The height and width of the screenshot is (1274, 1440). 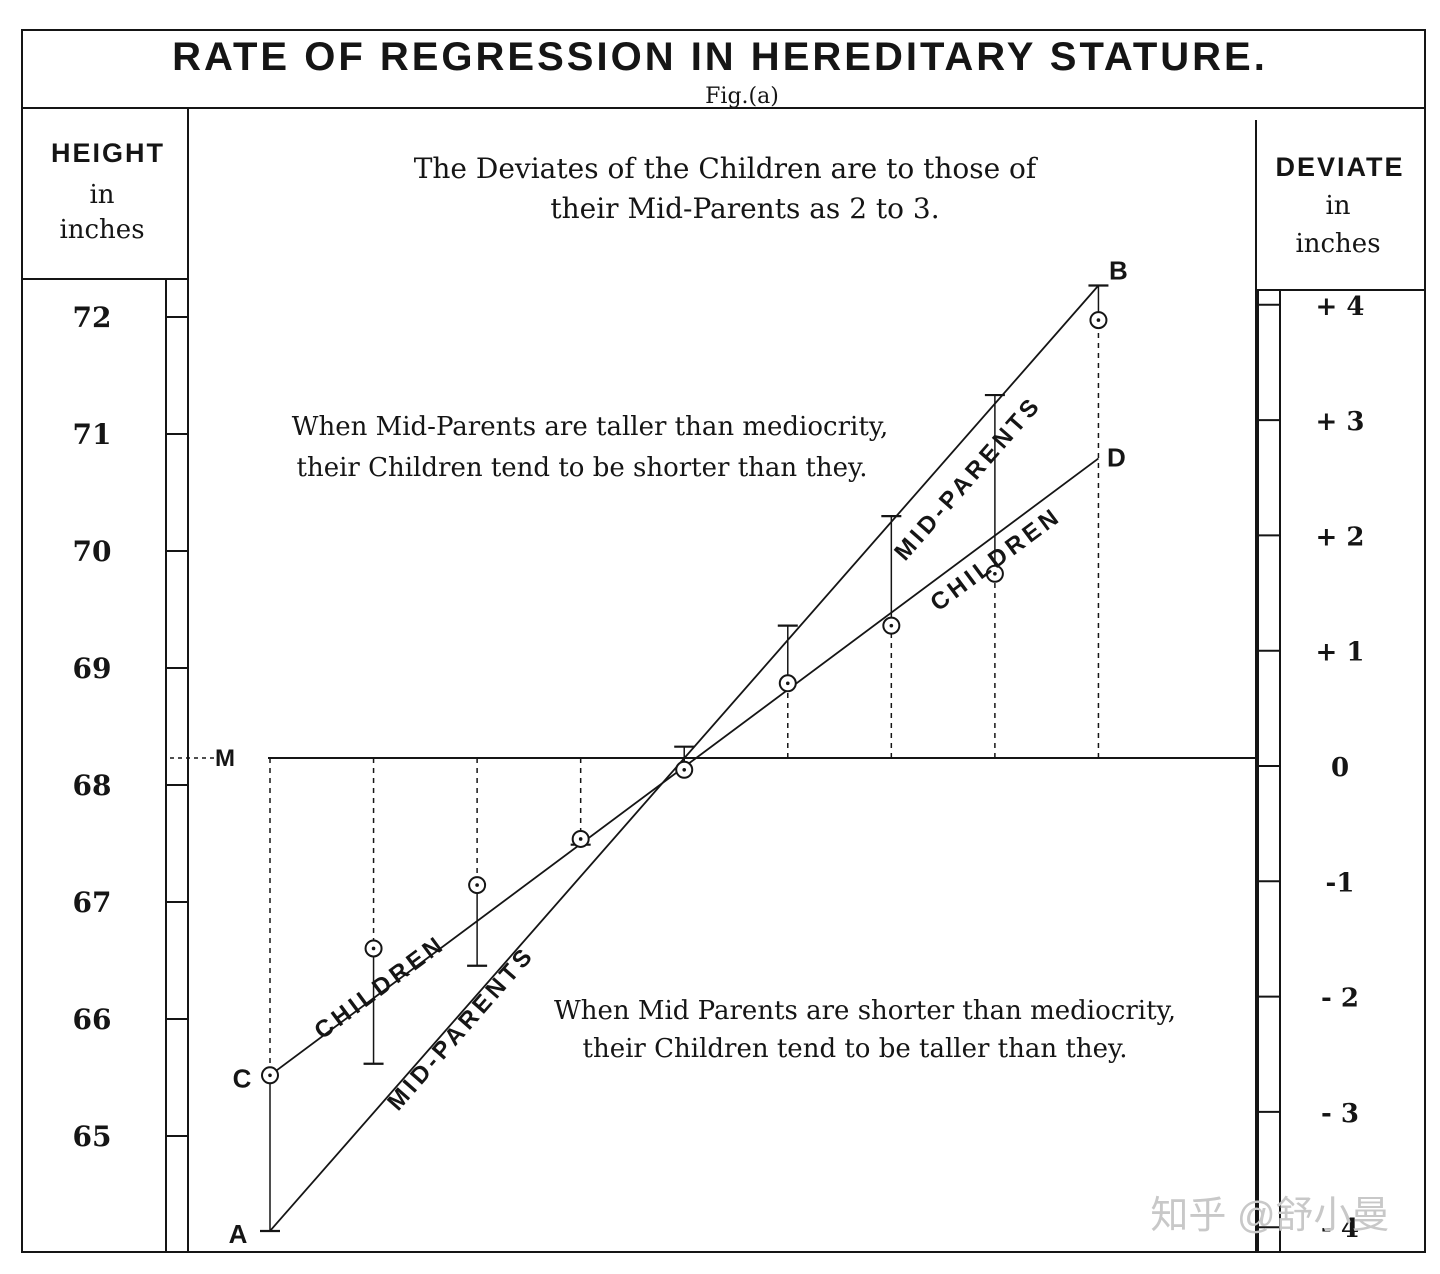 I want to click on point-label-a: A, so click(x=238, y=1234).